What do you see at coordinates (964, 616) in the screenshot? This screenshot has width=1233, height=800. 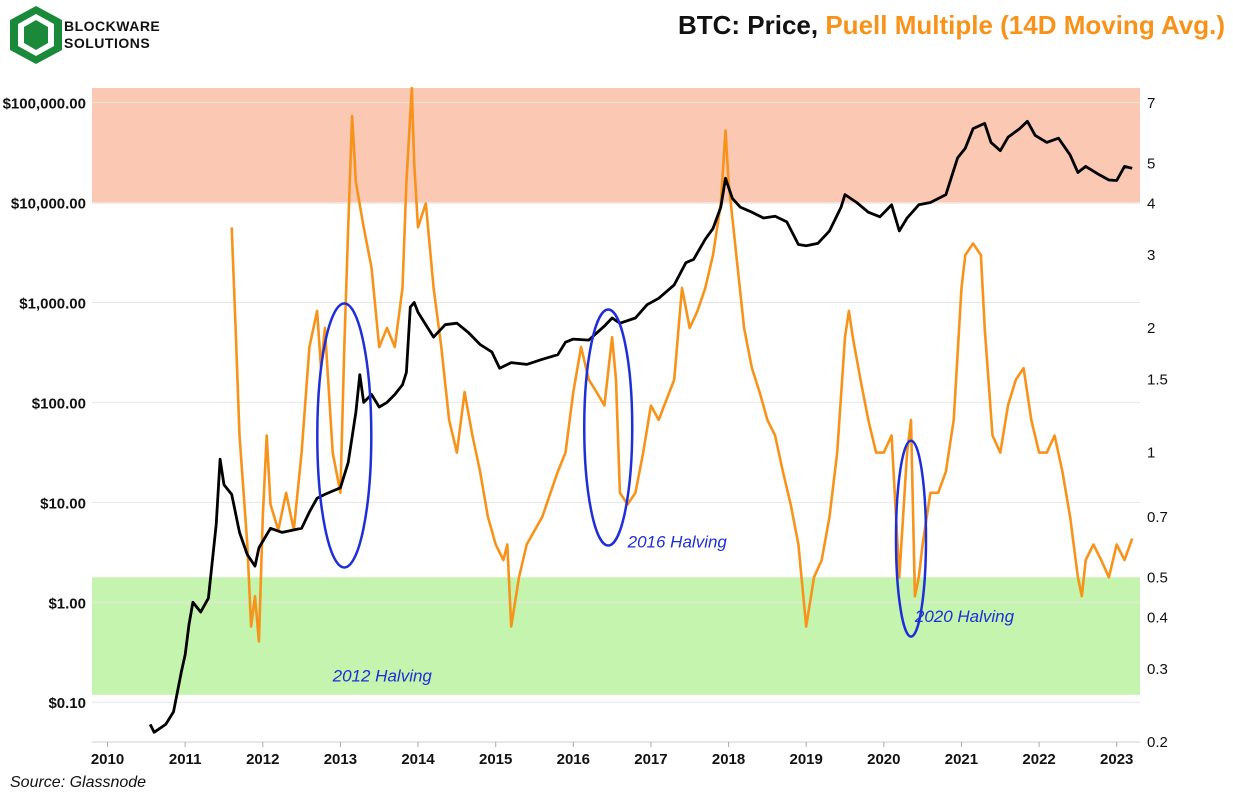 I see `halving-label: 2020 Halving` at bounding box center [964, 616].